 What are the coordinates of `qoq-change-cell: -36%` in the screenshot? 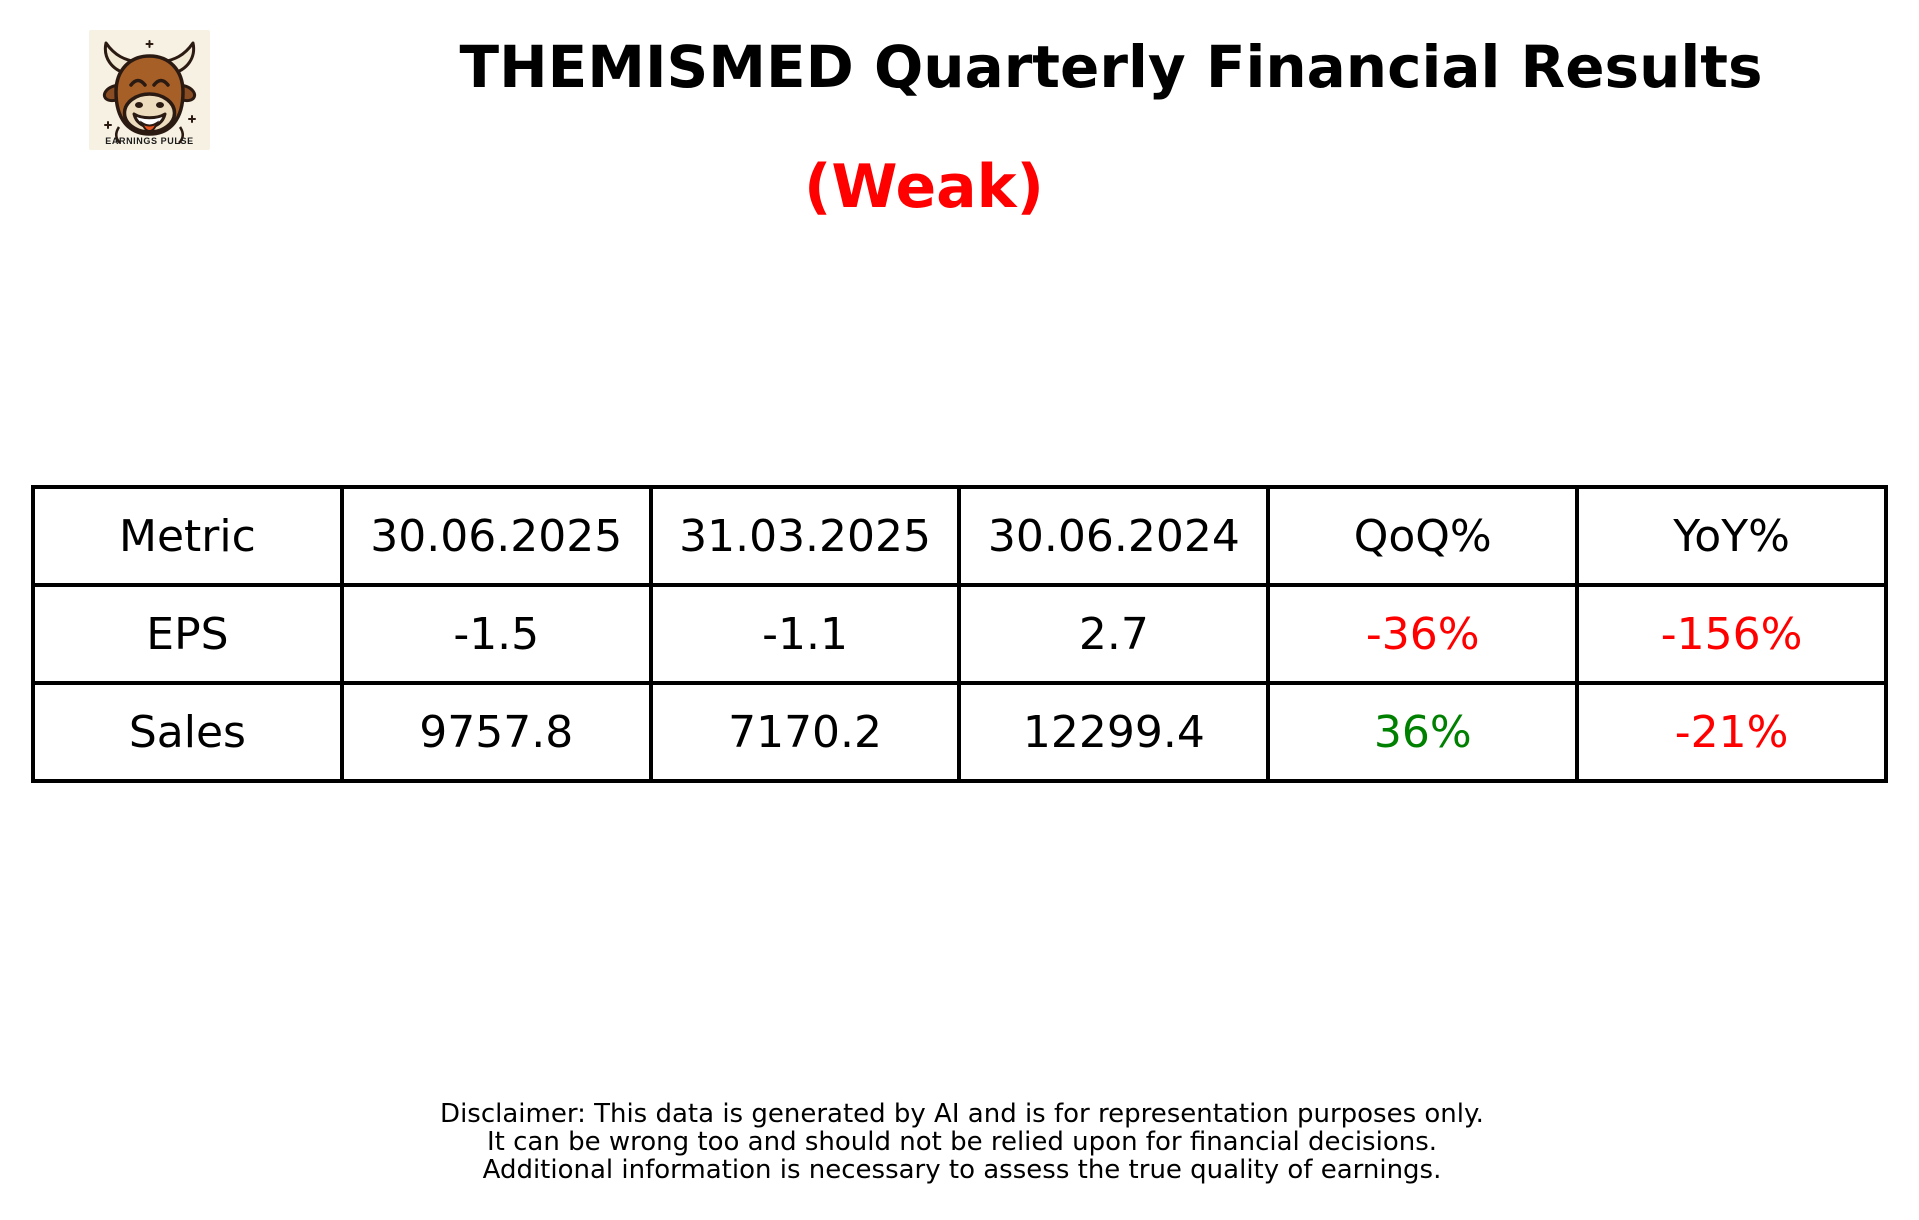 It's located at (1423, 634).